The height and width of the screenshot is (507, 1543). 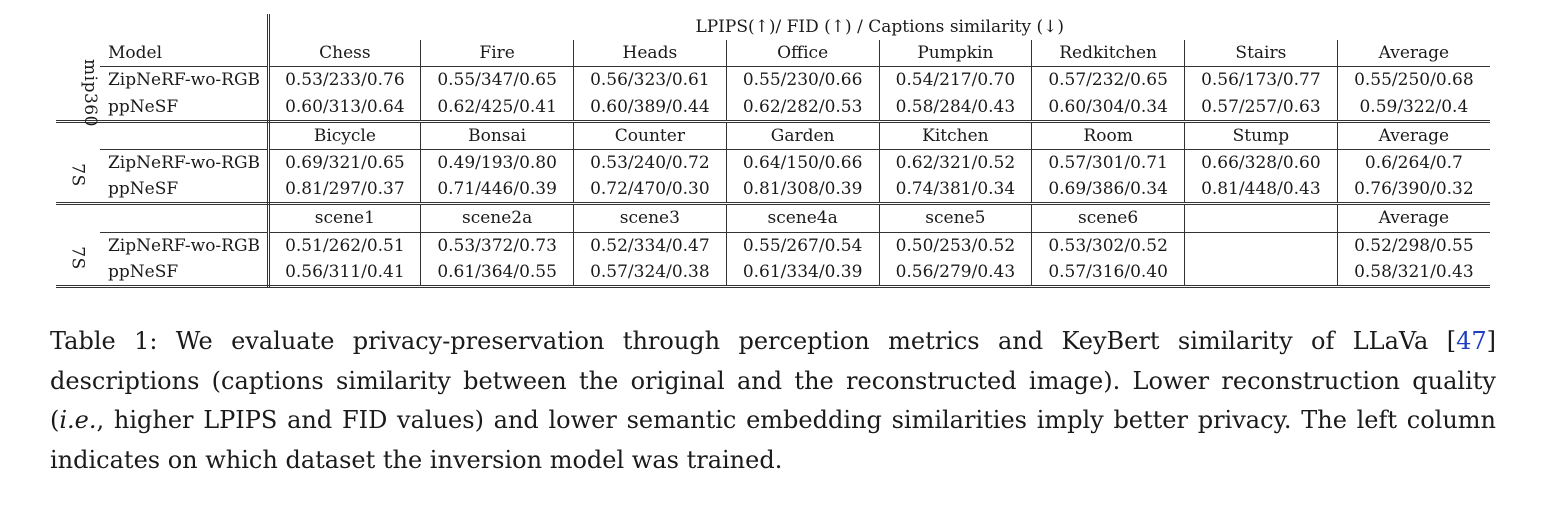 I want to click on scene-header: Garden, so click(x=803, y=135).